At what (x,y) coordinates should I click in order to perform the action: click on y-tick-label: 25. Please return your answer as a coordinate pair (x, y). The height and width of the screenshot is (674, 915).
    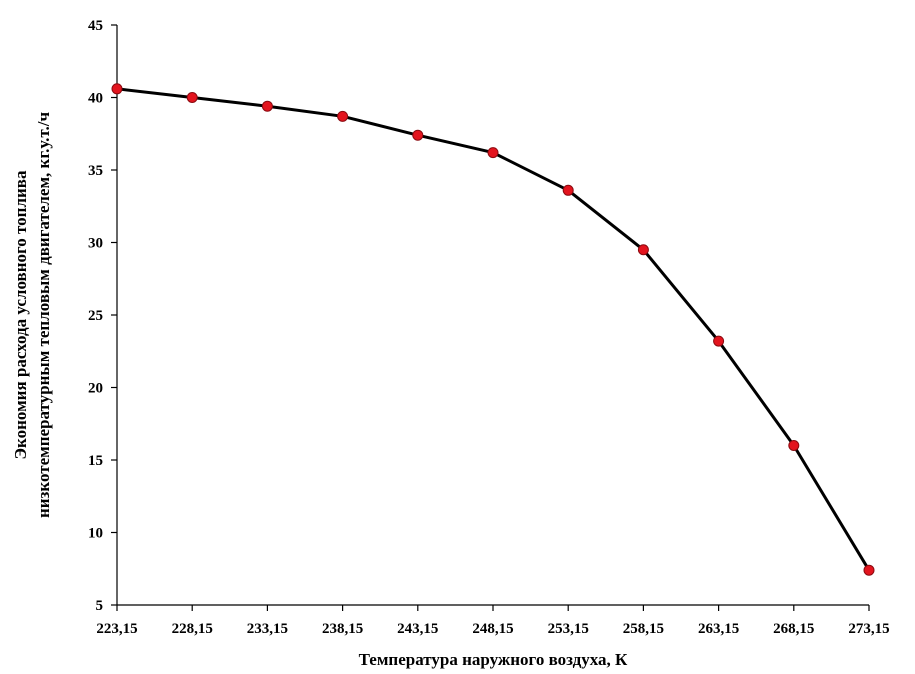
    Looking at the image, I should click on (95, 316).